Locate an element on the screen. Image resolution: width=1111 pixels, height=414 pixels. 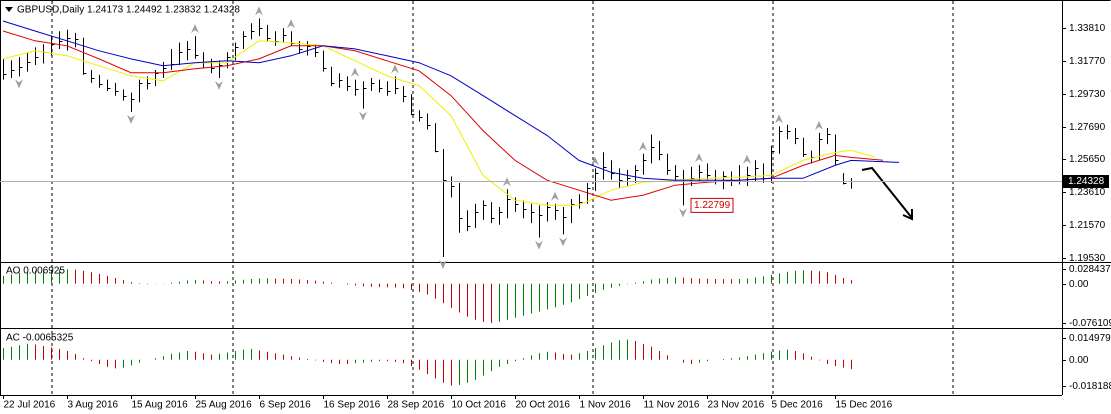
drawn-arrow is located at coordinates (887, 193).